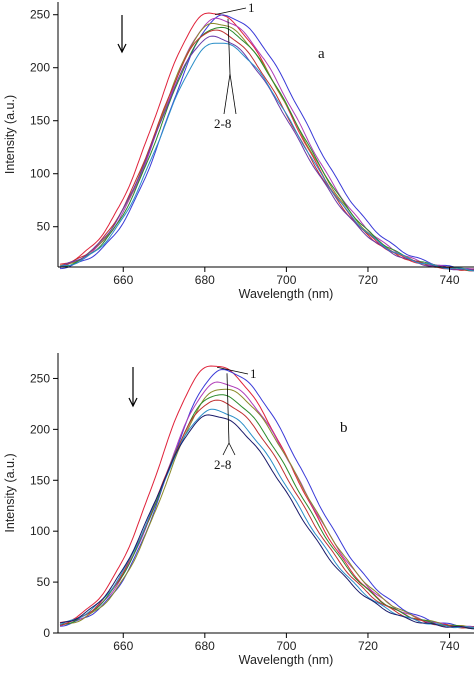 This screenshot has width=474, height=674. I want to click on panel-a-letter: a, so click(321, 54).